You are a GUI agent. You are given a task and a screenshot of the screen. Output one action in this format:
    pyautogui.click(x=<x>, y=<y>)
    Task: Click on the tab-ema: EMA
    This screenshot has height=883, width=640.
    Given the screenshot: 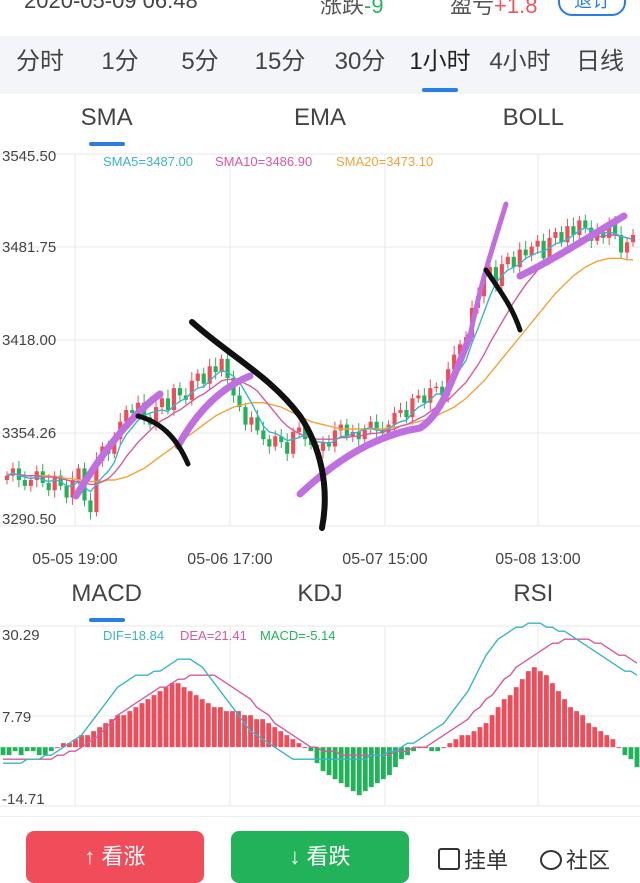 What is the action you would take?
    pyautogui.click(x=319, y=117)
    